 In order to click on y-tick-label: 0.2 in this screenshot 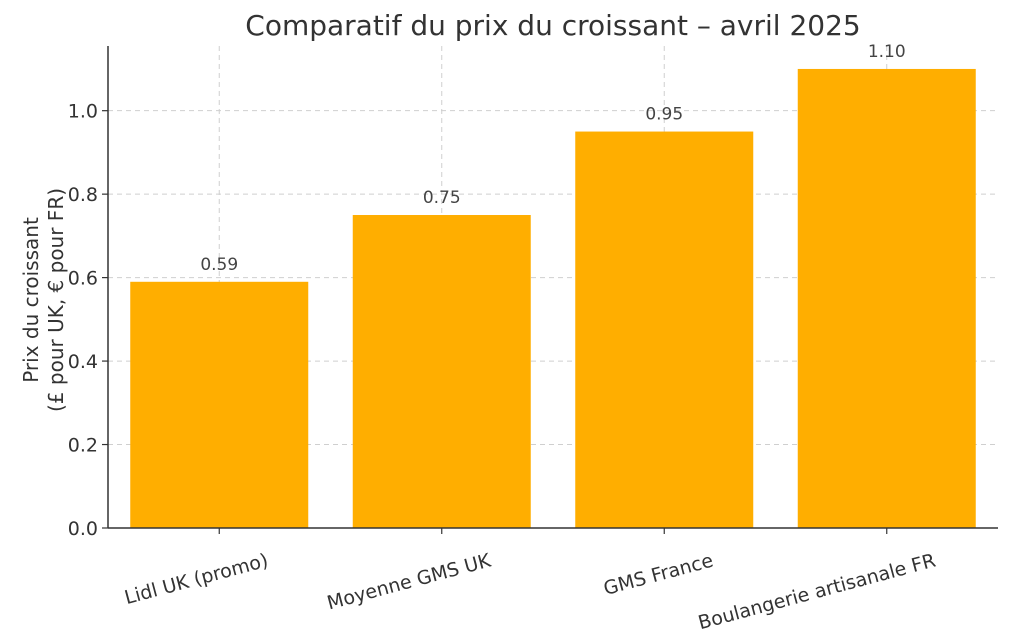, I will do `click(83, 446)`.